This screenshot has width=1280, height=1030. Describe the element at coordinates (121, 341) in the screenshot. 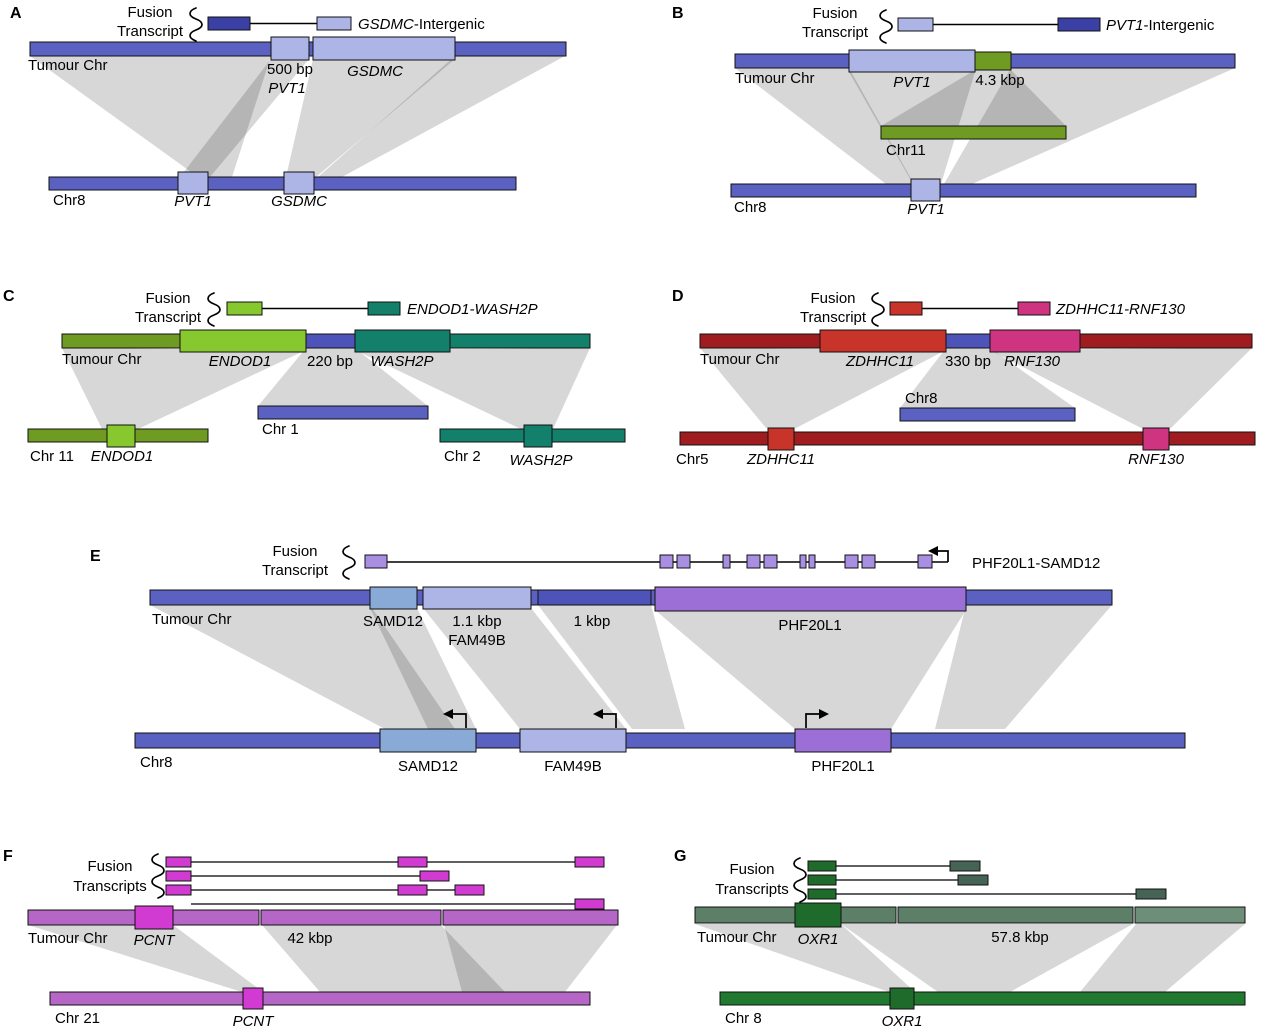

I see `panel-c-tumour-segment-olive` at that location.